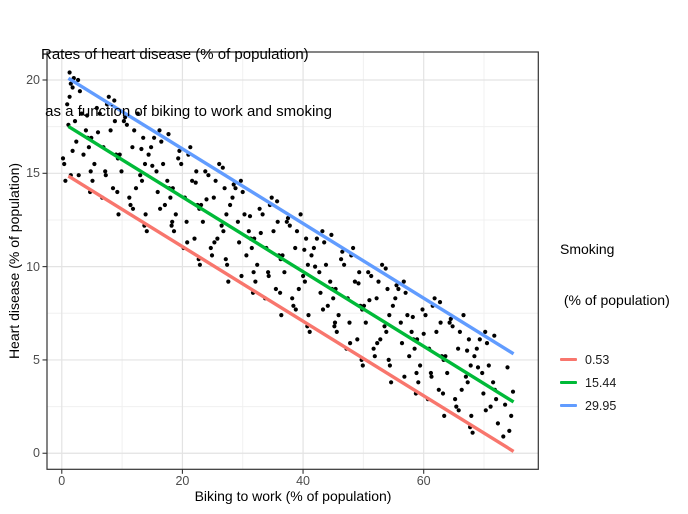  I want to click on legend-title: Smoking (% of population), so click(615, 275).